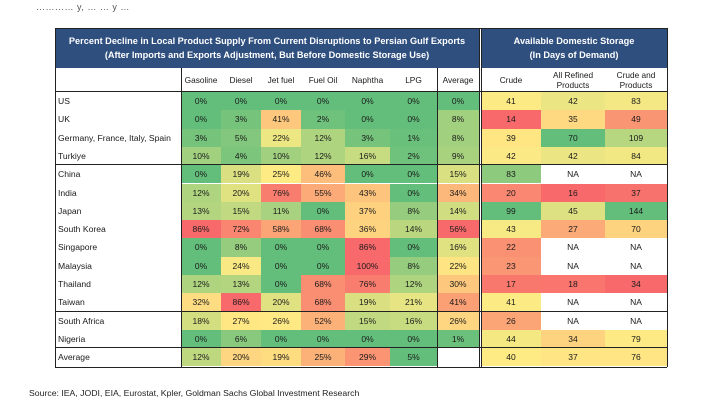 Image resolution: width=703 pixels, height=411 pixels. I want to click on pct-cell: 72%, so click(241, 229).